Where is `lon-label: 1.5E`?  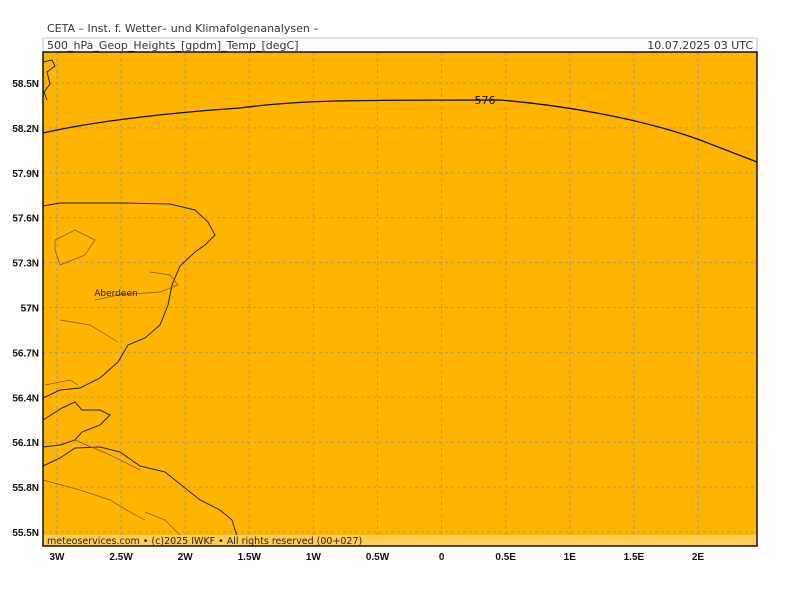 lon-label: 1.5E is located at coordinates (634, 557).